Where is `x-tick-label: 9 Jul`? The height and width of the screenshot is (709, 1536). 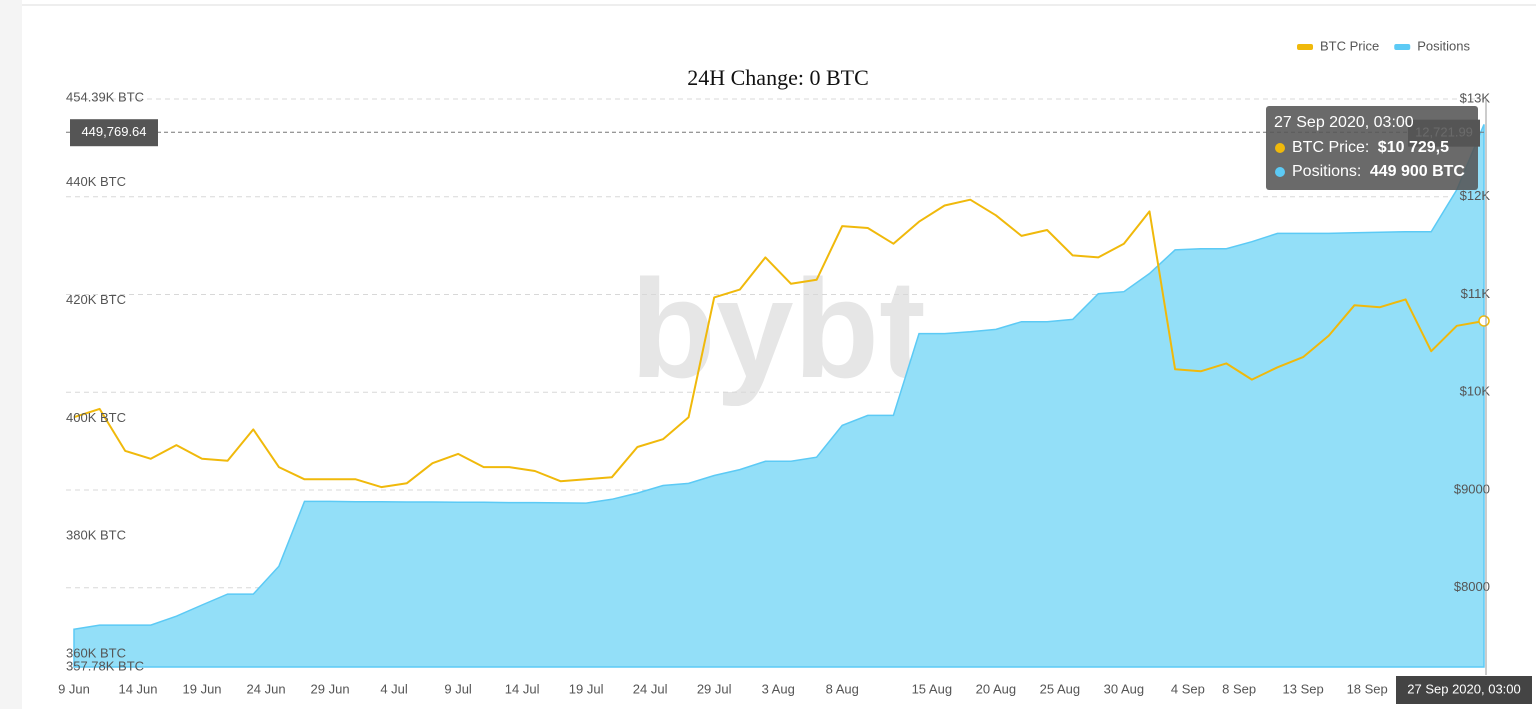
x-tick-label: 9 Jul is located at coordinates (458, 688).